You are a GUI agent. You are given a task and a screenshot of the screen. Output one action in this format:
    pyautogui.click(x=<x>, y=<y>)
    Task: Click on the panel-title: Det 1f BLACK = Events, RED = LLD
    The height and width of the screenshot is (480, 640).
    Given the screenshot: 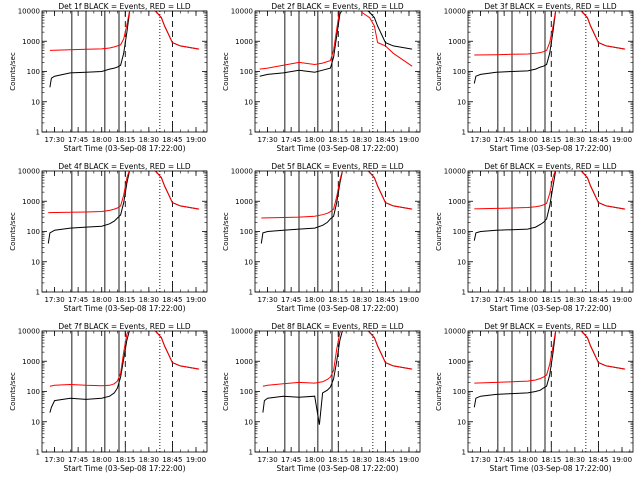 What is the action you would take?
    pyautogui.click(x=124, y=6)
    